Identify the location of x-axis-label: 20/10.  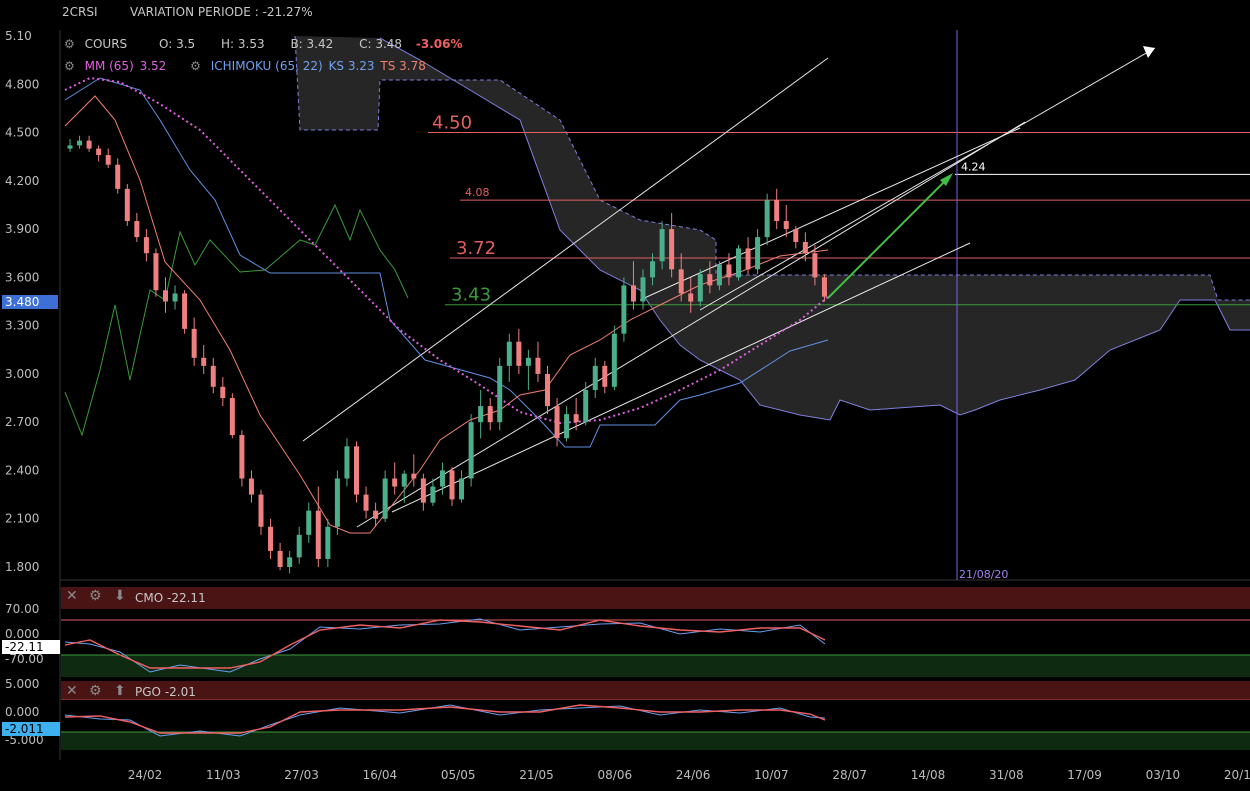
(1237, 775).